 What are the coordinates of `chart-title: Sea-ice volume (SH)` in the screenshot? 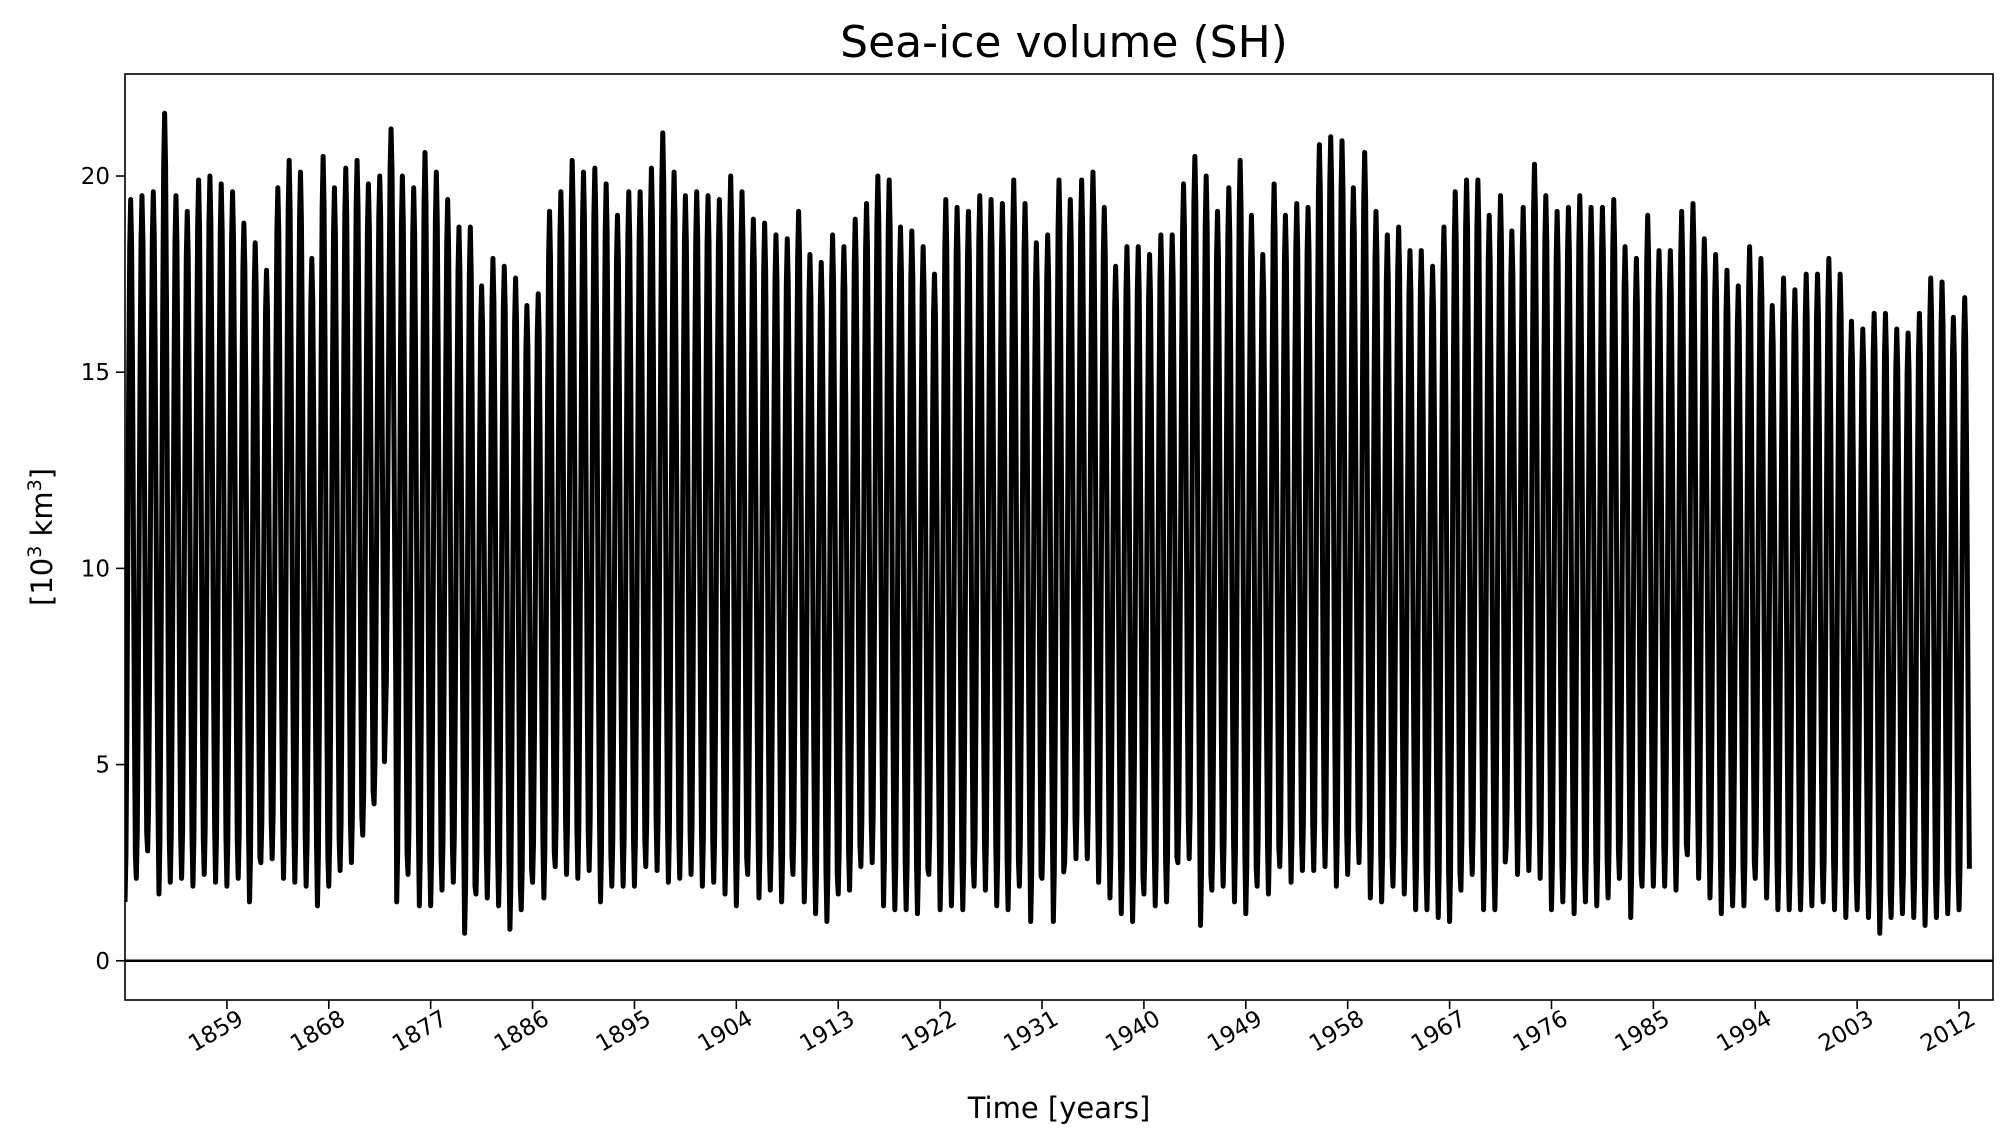 It's located at (1064, 42).